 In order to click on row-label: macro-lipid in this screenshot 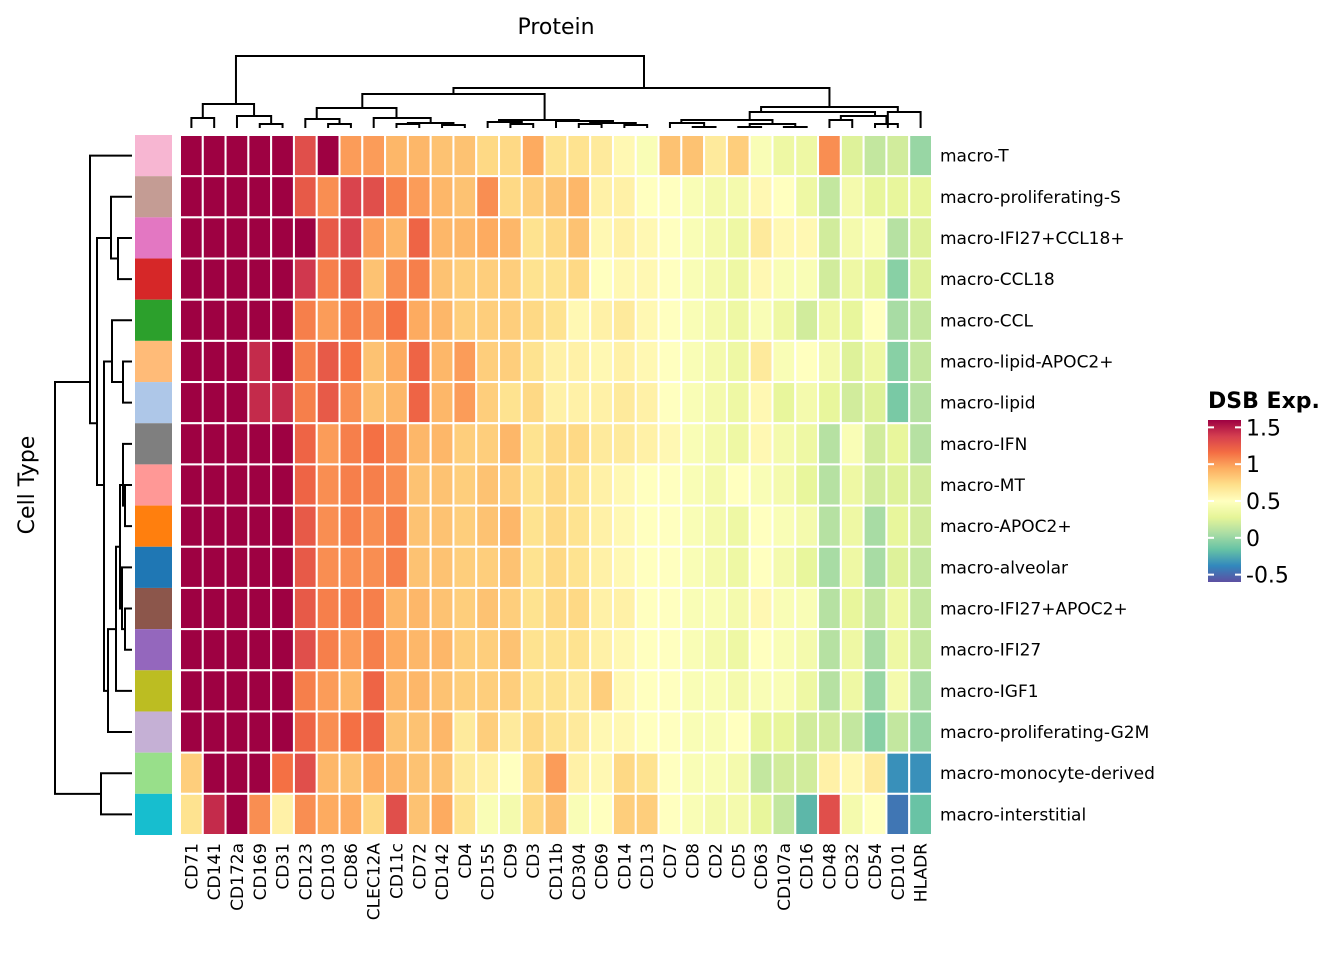, I will do `click(988, 404)`.